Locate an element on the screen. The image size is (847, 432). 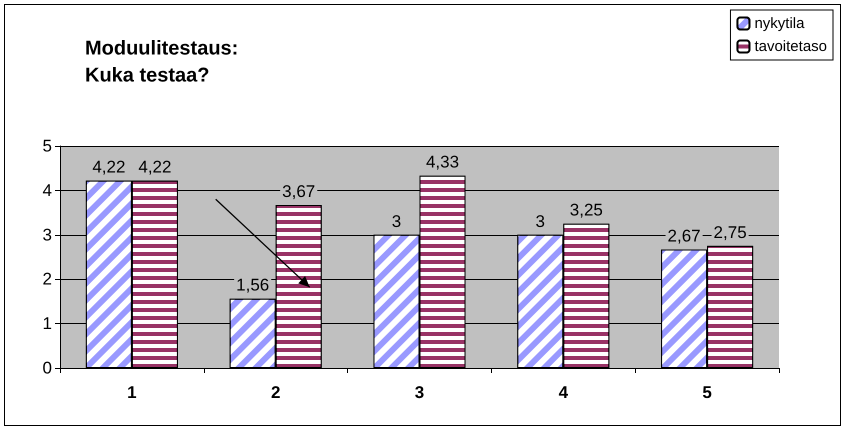
data-label: 3,25 is located at coordinates (586, 210).